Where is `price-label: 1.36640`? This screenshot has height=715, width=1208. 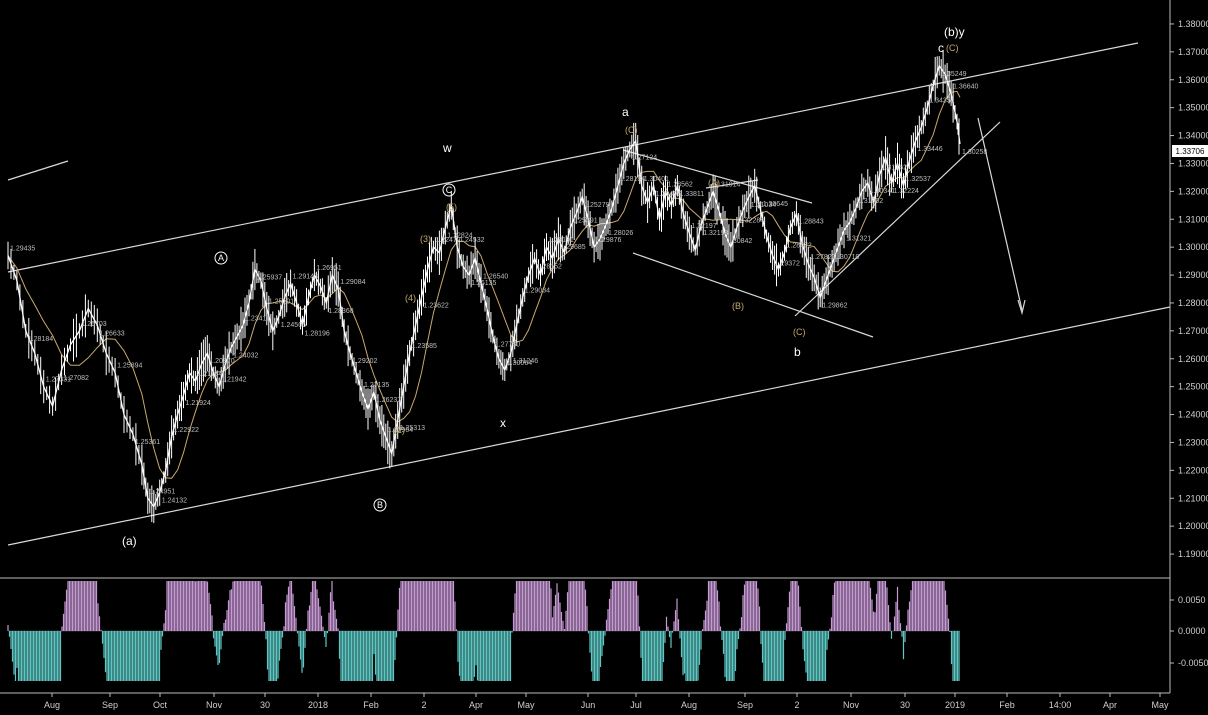 price-label: 1.36640 is located at coordinates (965, 87).